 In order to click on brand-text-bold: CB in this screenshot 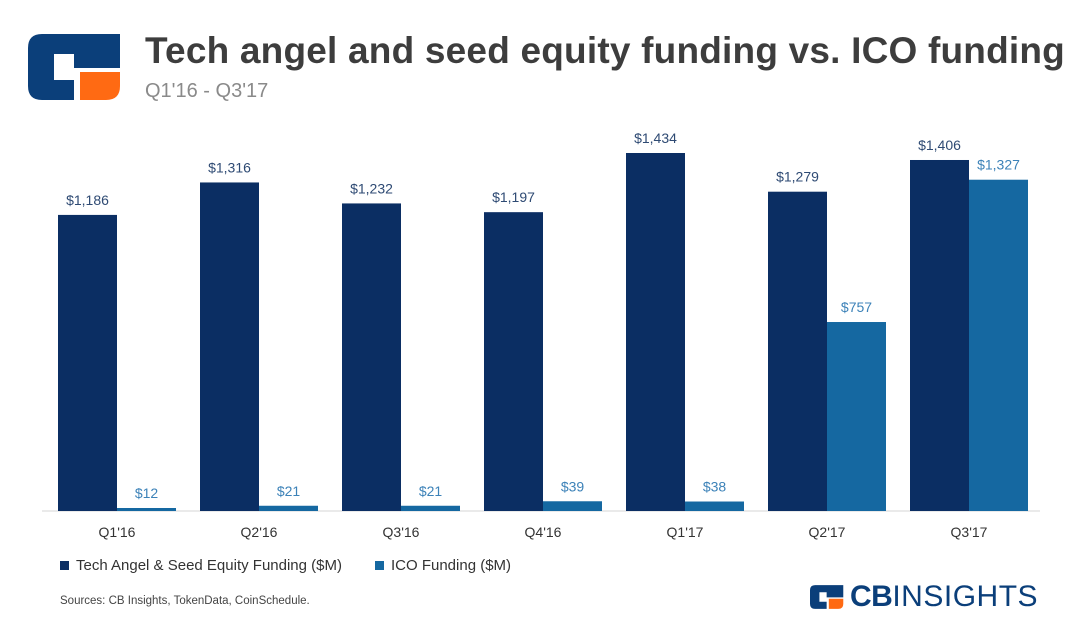, I will do `click(871, 596)`.